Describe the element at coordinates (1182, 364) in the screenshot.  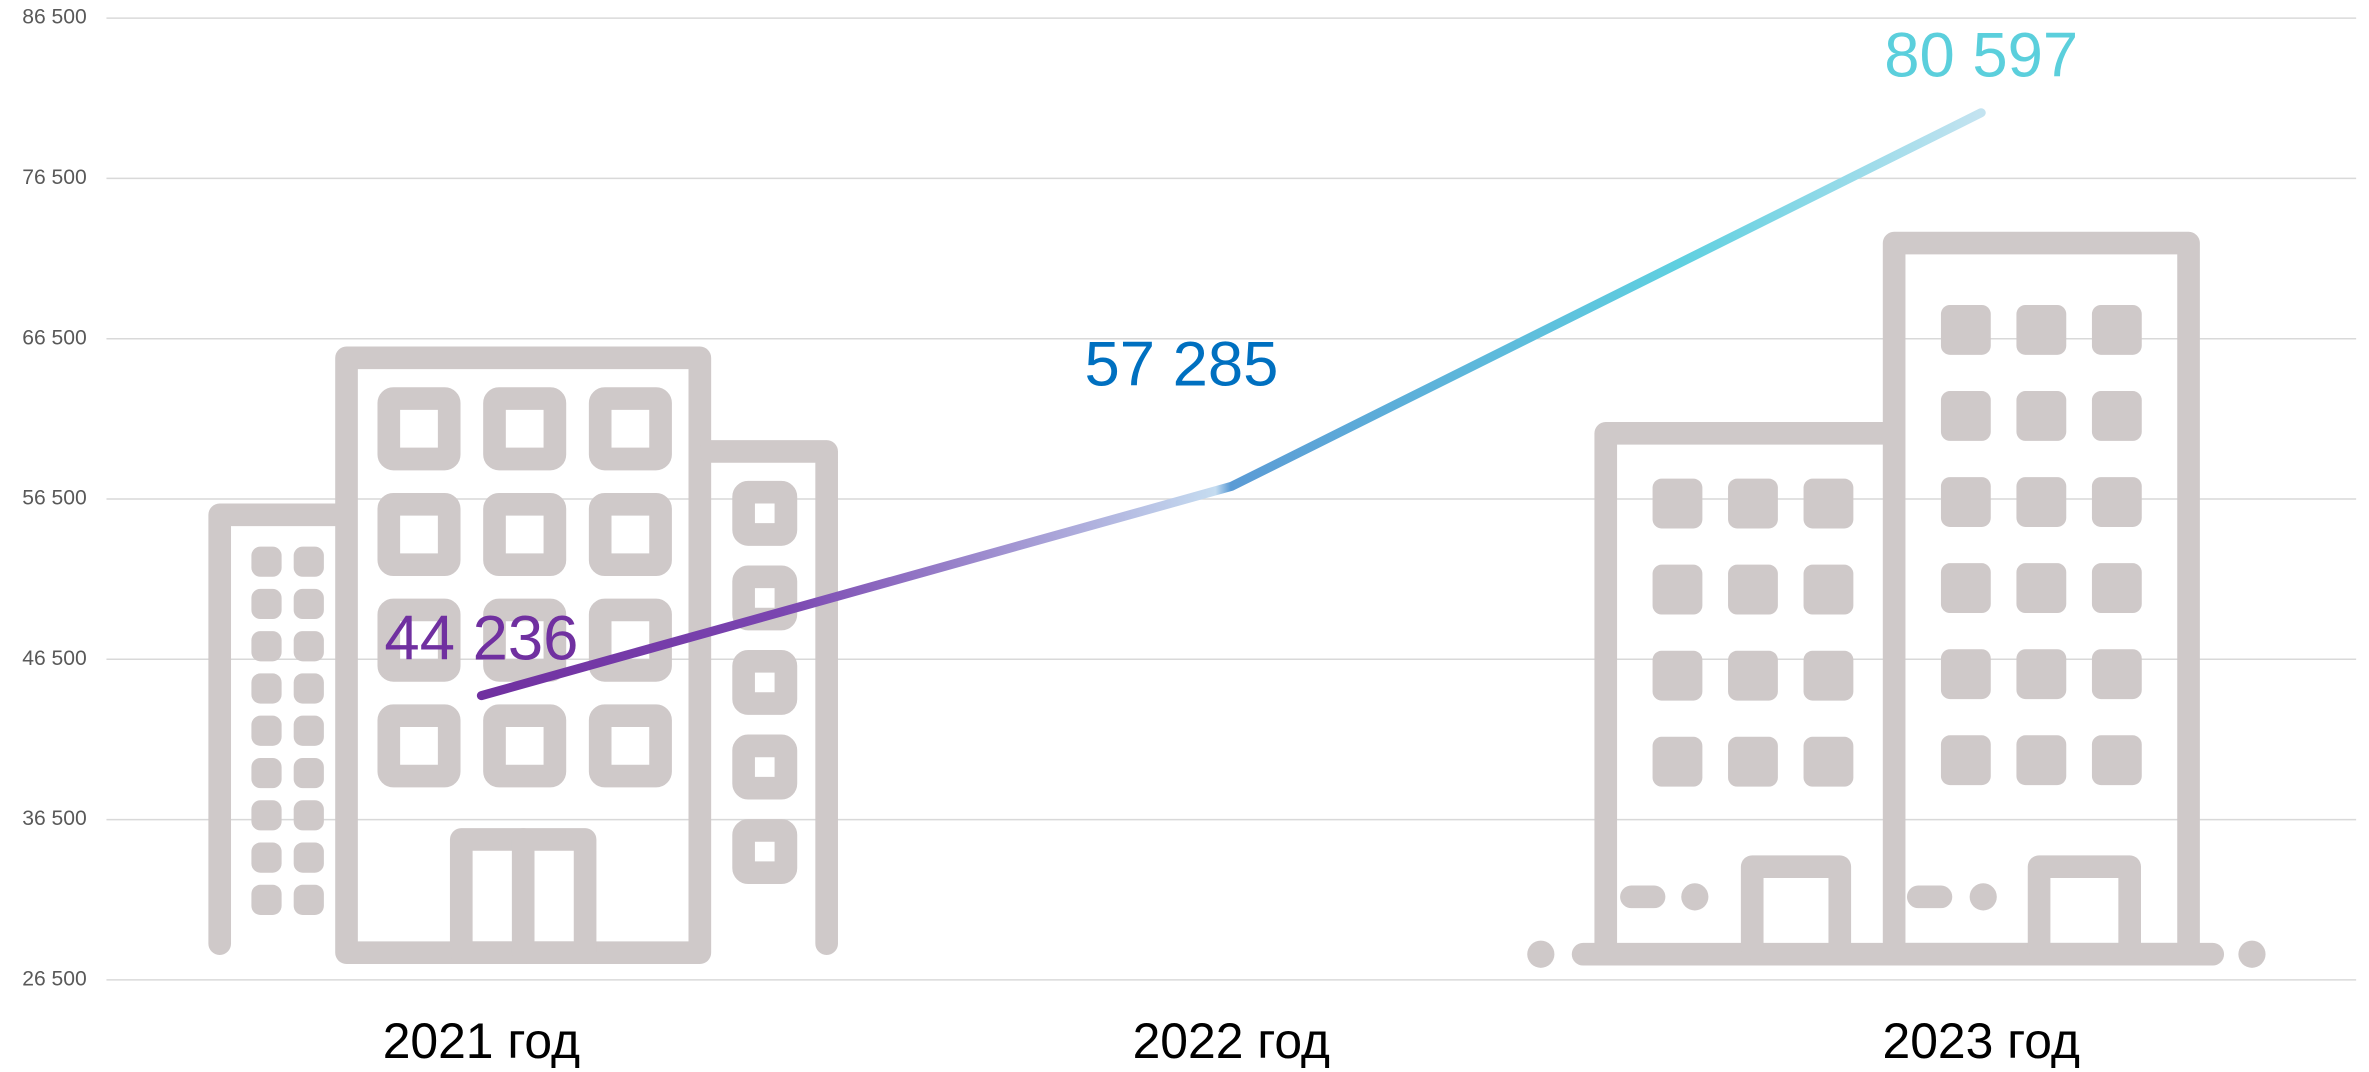
I see `value-label: 57 285` at that location.